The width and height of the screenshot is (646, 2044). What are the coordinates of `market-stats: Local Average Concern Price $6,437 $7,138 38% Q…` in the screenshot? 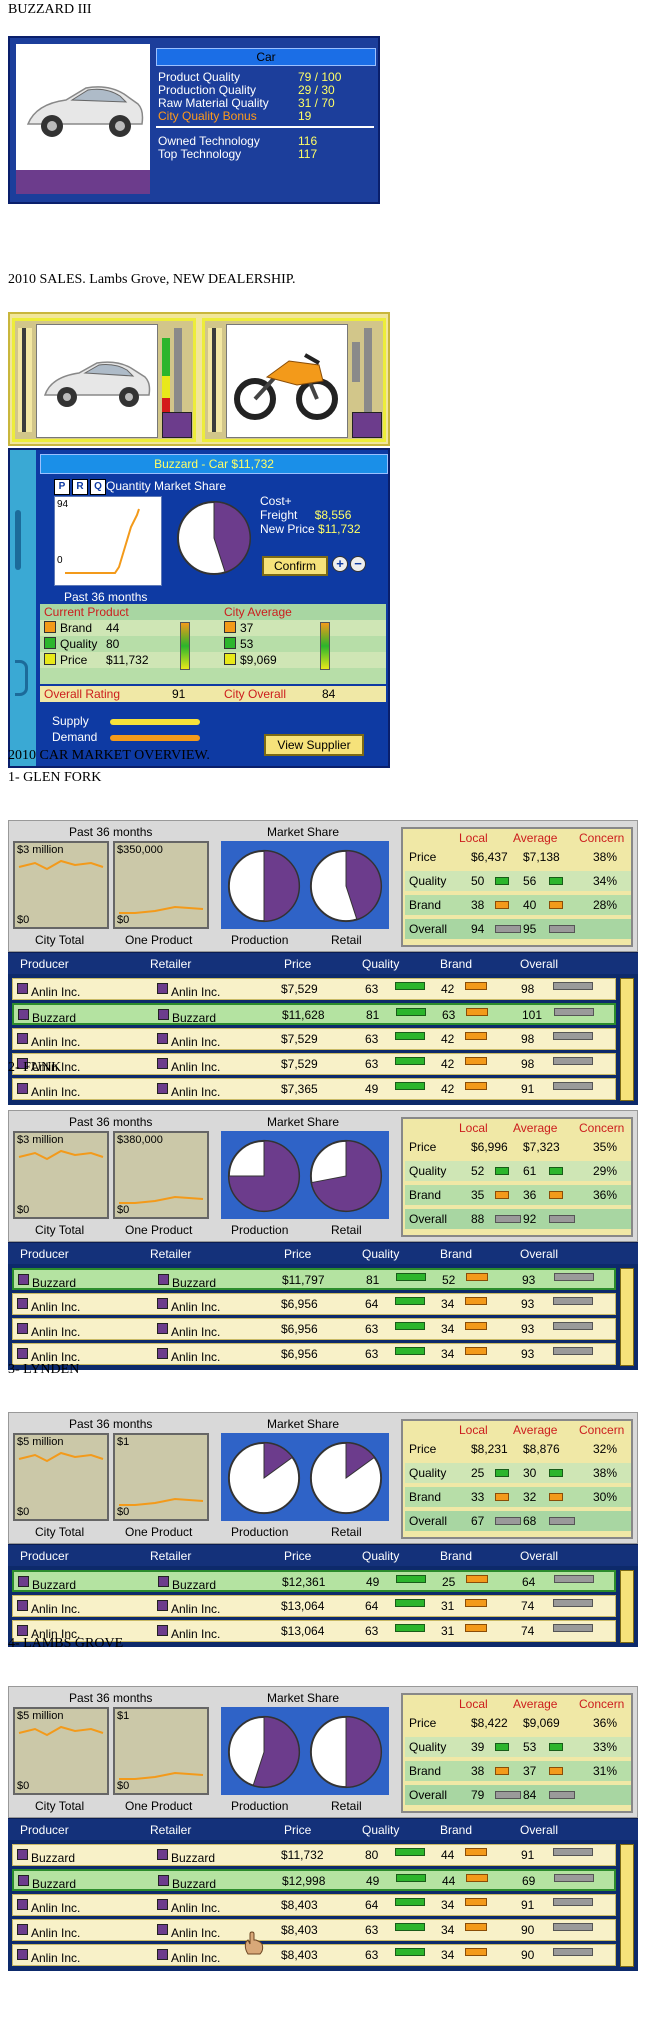 It's located at (517, 887).